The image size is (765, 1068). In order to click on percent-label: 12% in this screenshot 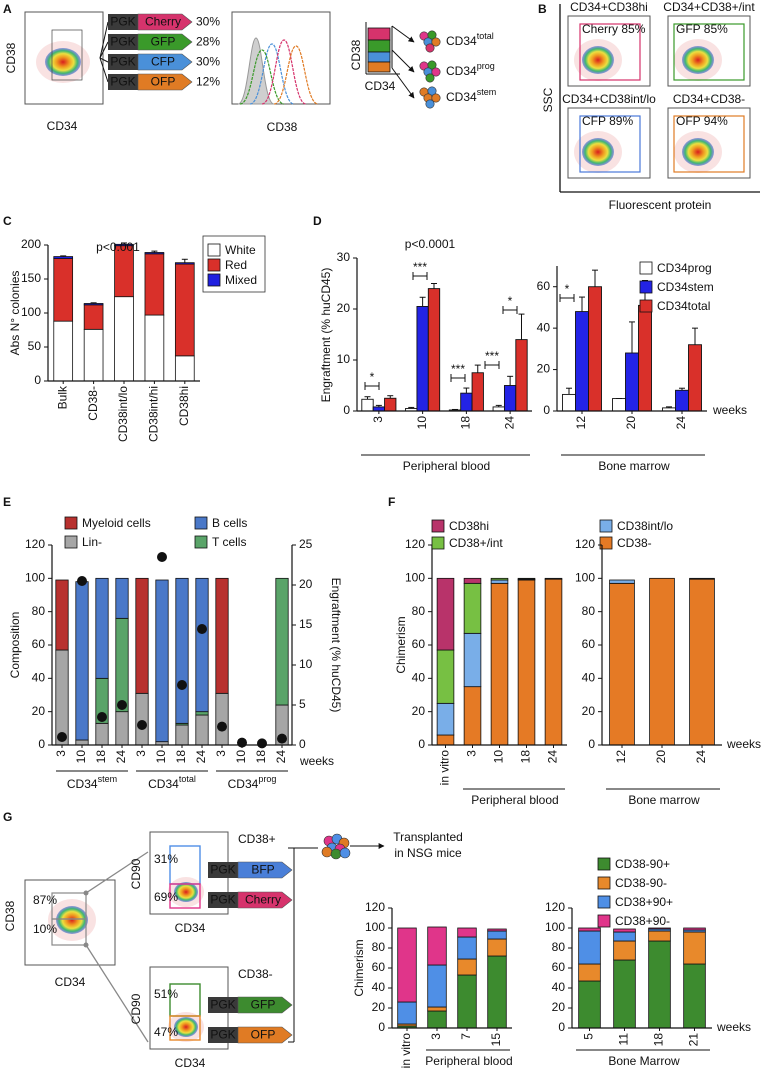, I will do `click(208, 82)`.